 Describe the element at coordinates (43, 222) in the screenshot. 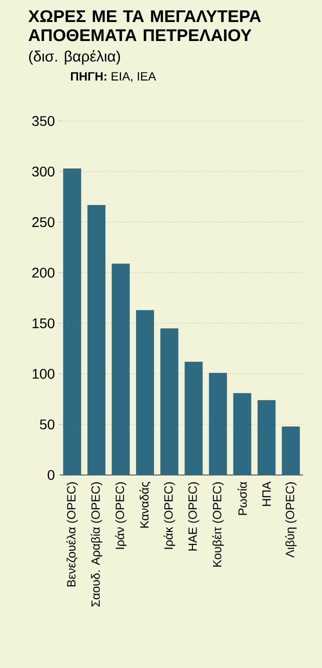

I see `y-tick-label: 250` at that location.